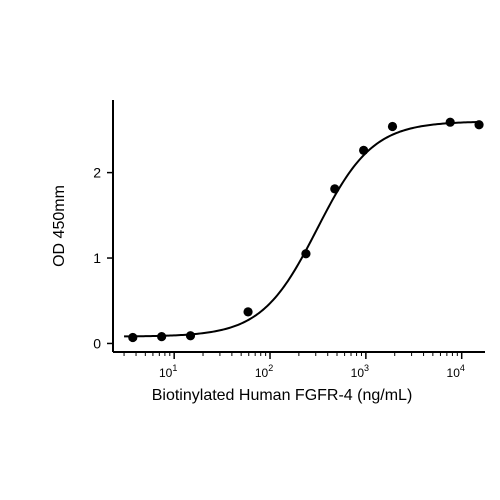 The image size is (500, 500). I want to click on x-tick-label: 10⁴, so click(456, 371).